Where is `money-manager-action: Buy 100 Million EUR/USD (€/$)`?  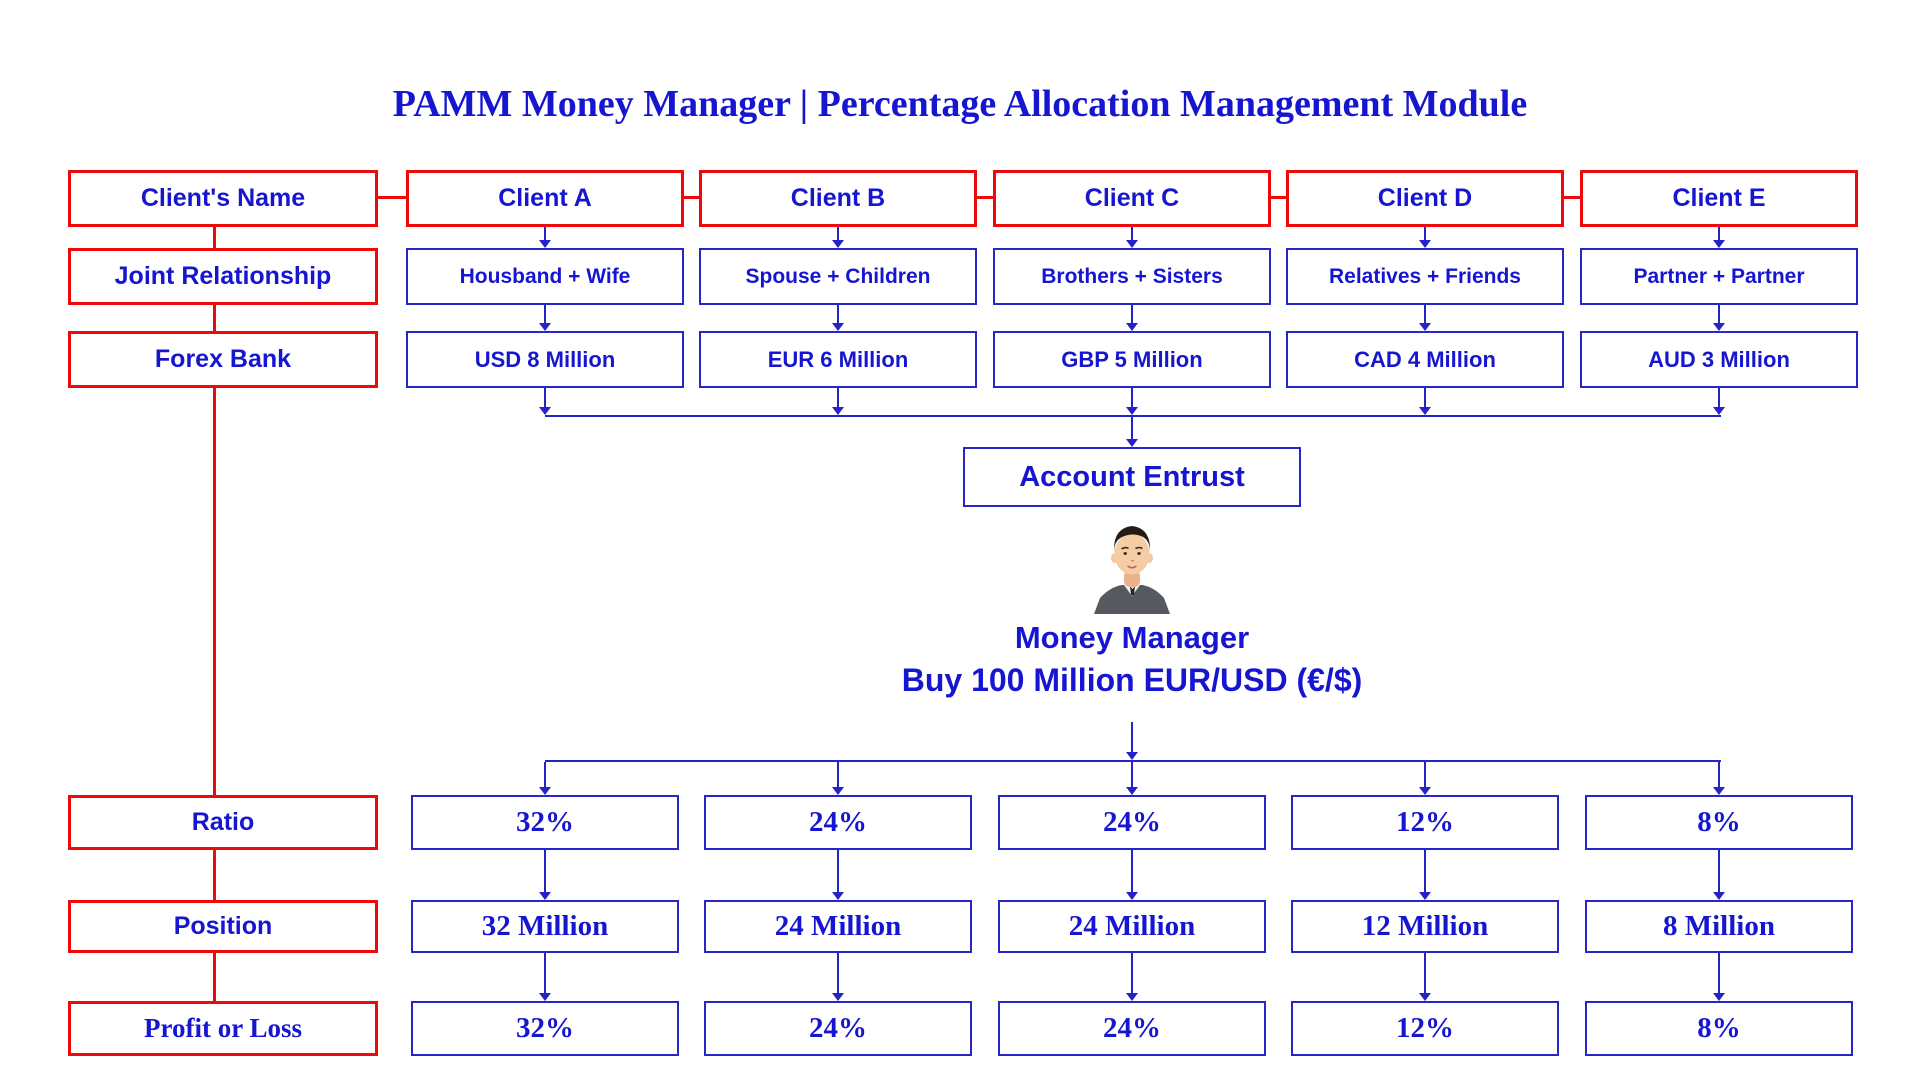
money-manager-action: Buy 100 Million EUR/USD (€/$) is located at coordinates (1132, 680).